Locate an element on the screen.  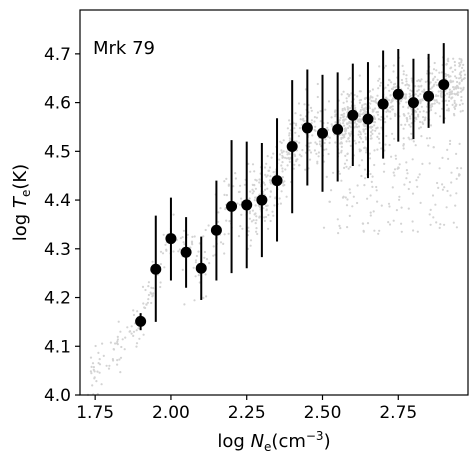
y-axis-label-var: T is located at coordinates (20, 201).